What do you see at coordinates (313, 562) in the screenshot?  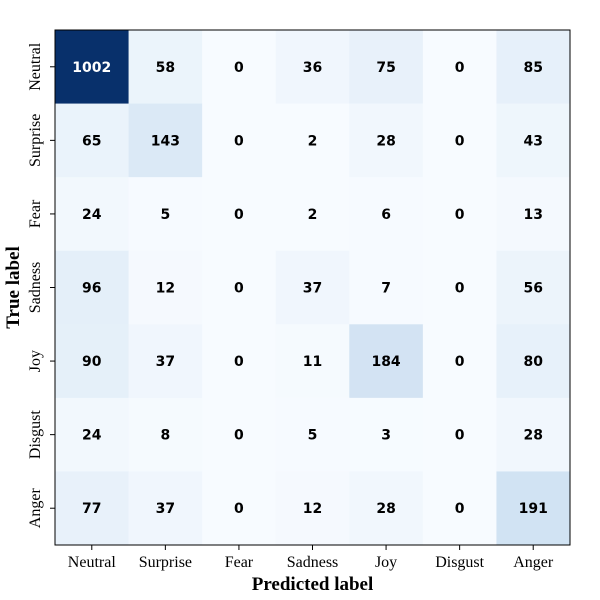 I see `x-tick-label: Sadness` at bounding box center [313, 562].